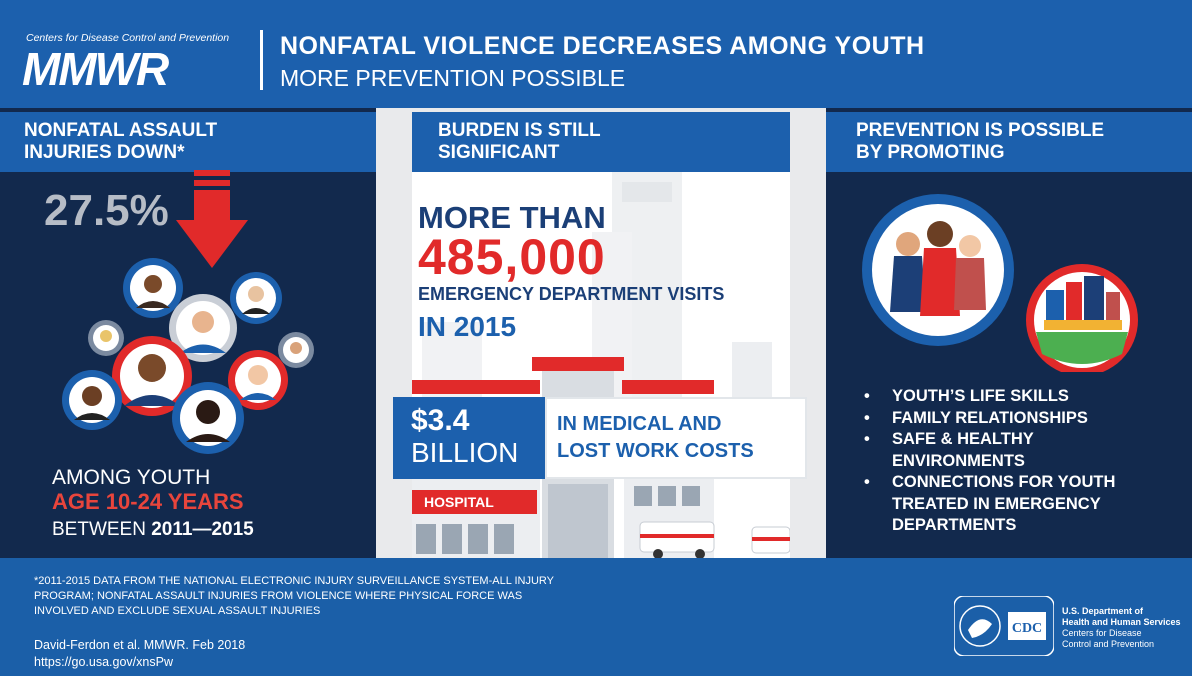 This screenshot has height=676, width=1192. I want to click on youth-faces-illustration, so click(188, 356).